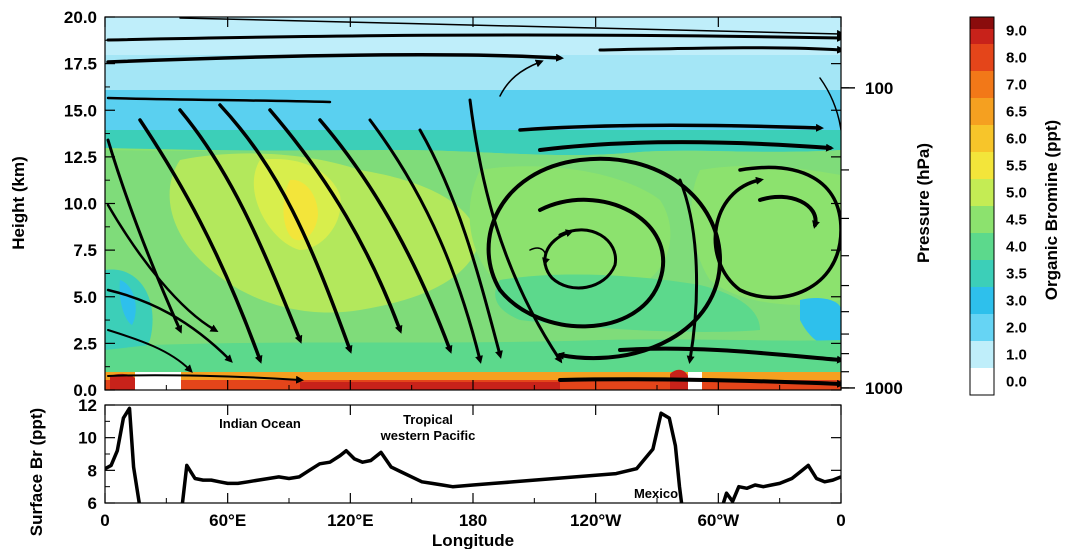 The width and height of the screenshot is (1067, 549). Describe the element at coordinates (80, 17) in the screenshot. I see `height-tick-label: 20.0` at that location.